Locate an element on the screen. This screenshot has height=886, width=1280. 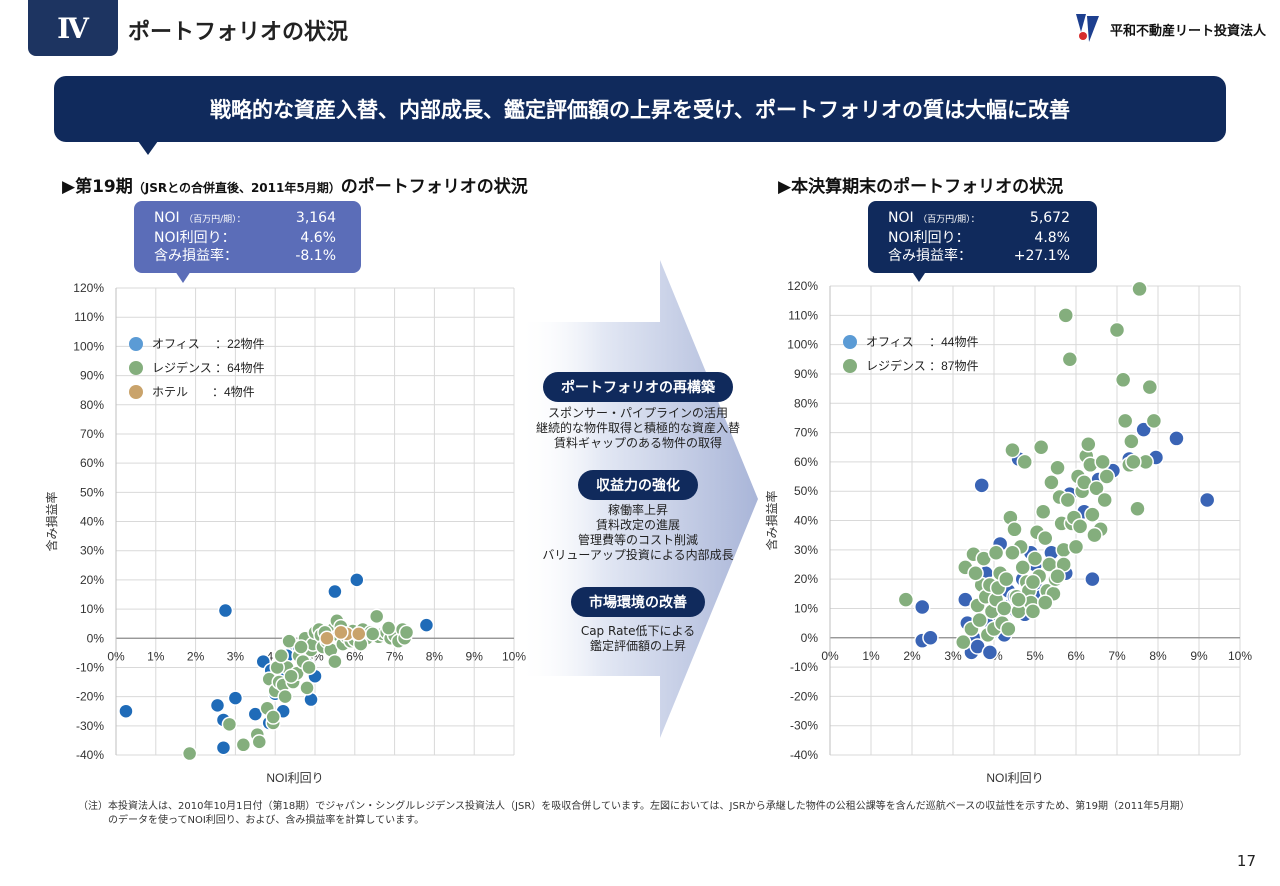
noi-yield-value: 4.8% is located at coordinates (1052, 238).